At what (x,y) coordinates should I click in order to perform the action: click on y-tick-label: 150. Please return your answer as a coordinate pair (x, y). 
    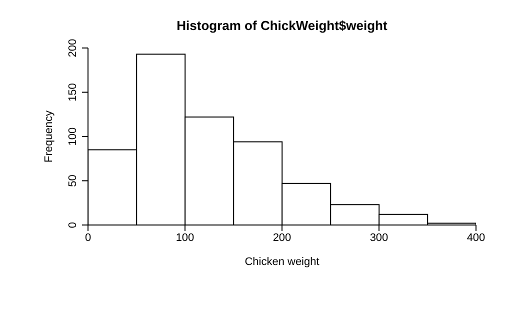
    Looking at the image, I should click on (73, 92).